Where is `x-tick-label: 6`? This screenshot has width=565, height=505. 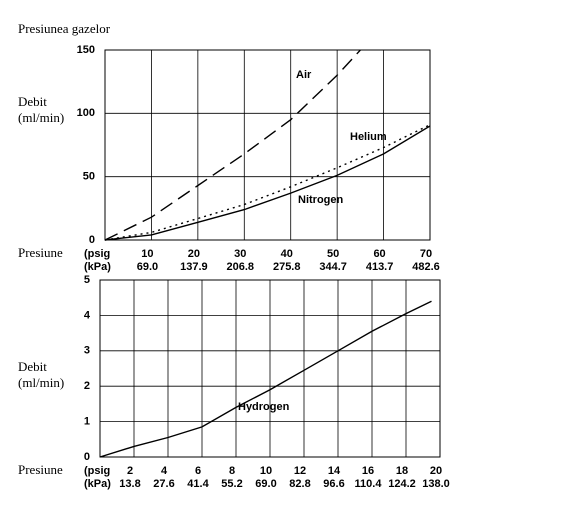 x-tick-label: 6 is located at coordinates (198, 471).